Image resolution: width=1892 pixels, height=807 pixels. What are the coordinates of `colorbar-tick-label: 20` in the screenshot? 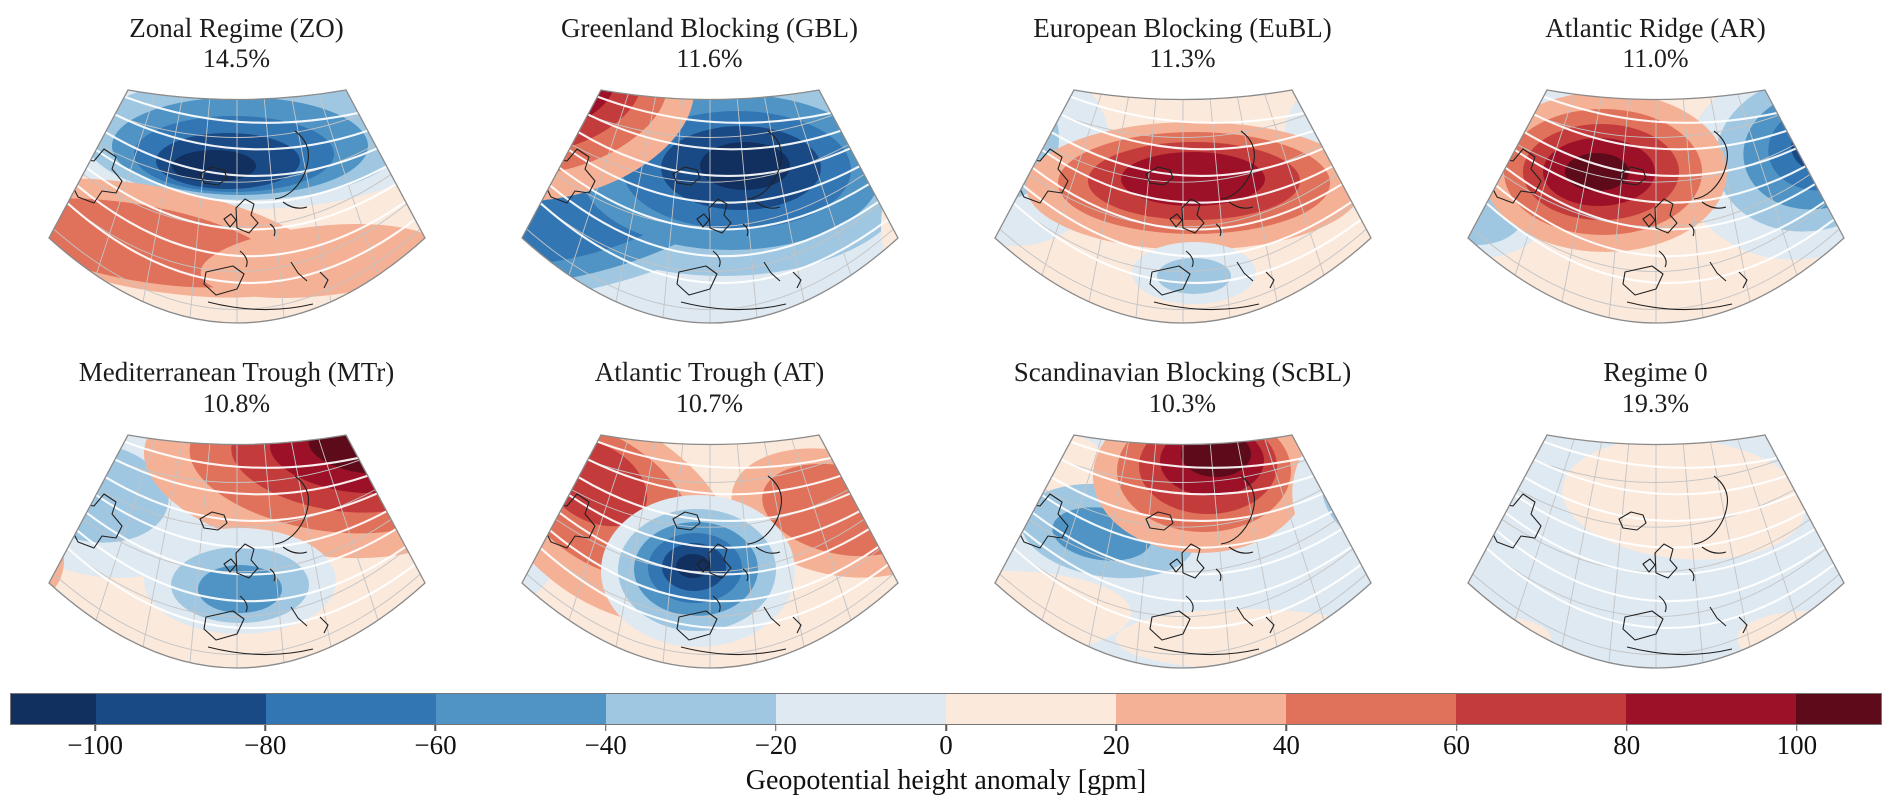 It's located at (1116, 744).